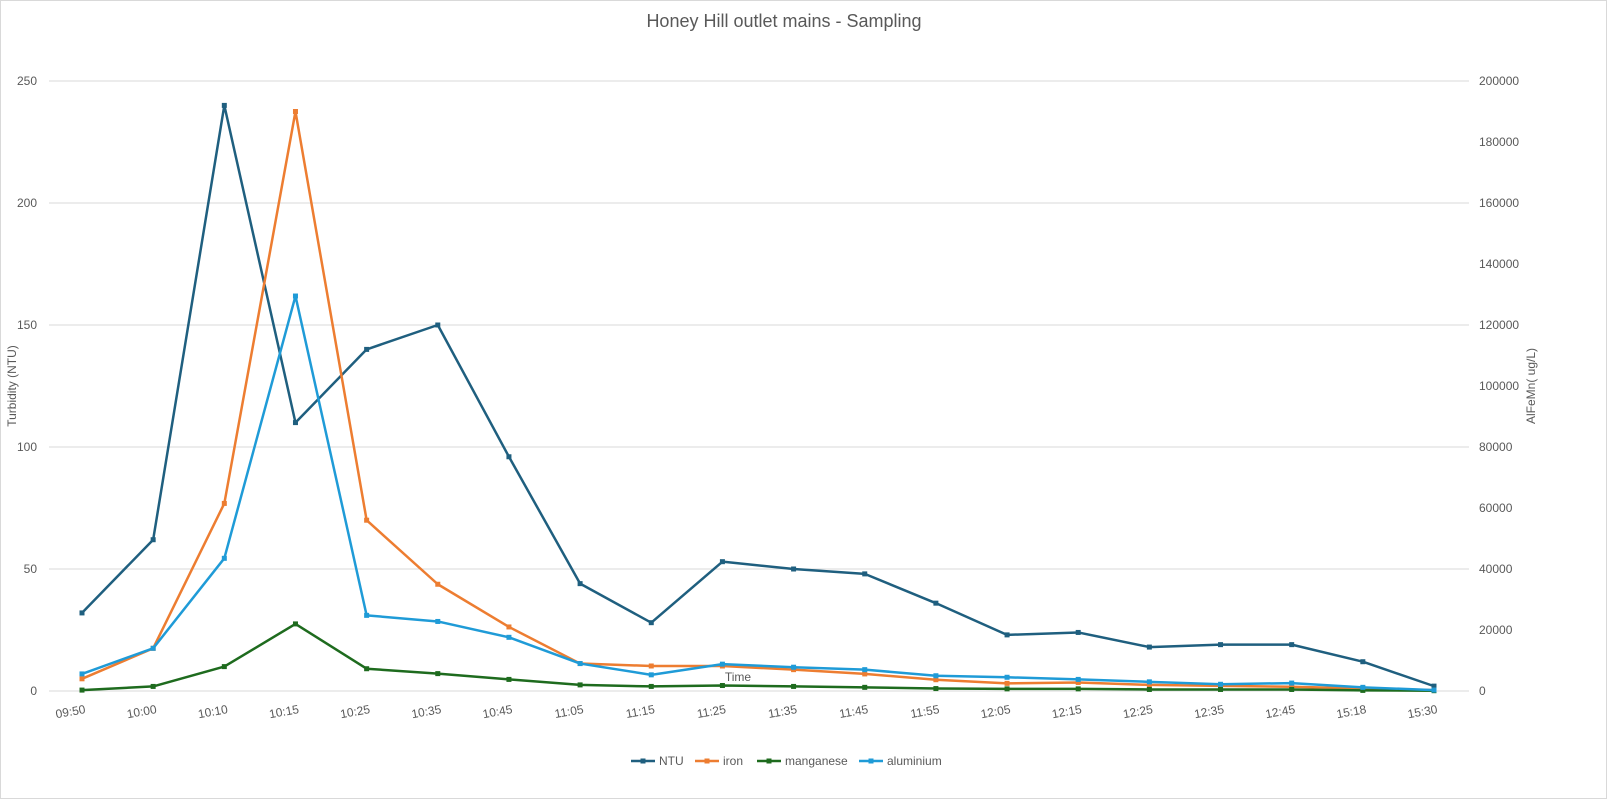 The height and width of the screenshot is (803, 1607). Describe the element at coordinates (657, 761) in the screenshot. I see `legend-item-NTU: NTU` at that location.